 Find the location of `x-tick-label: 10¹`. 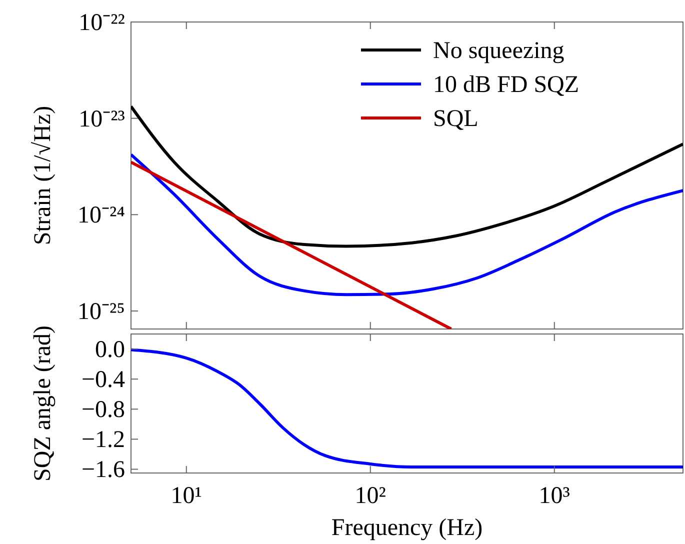

x-tick-label: 10¹ is located at coordinates (186, 496).